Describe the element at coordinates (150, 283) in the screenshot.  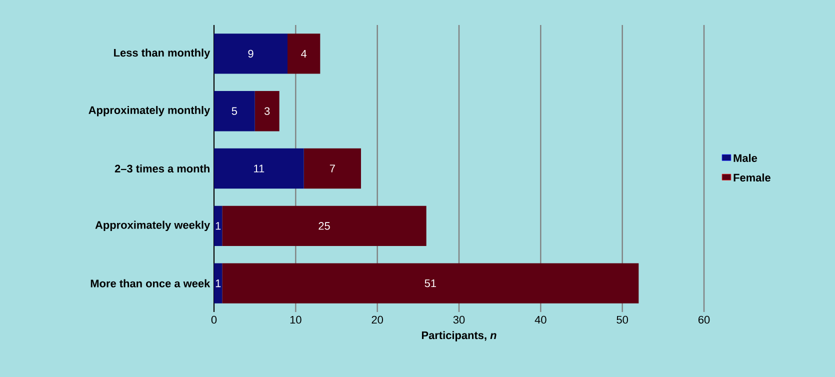
I see `y-tick-label: More than once a week` at that location.